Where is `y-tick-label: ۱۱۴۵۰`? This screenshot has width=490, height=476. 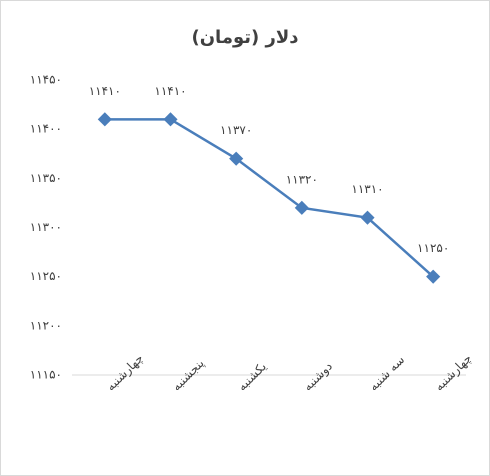 y-tick-label: ۱۱۴۵۰ is located at coordinates (46, 80).